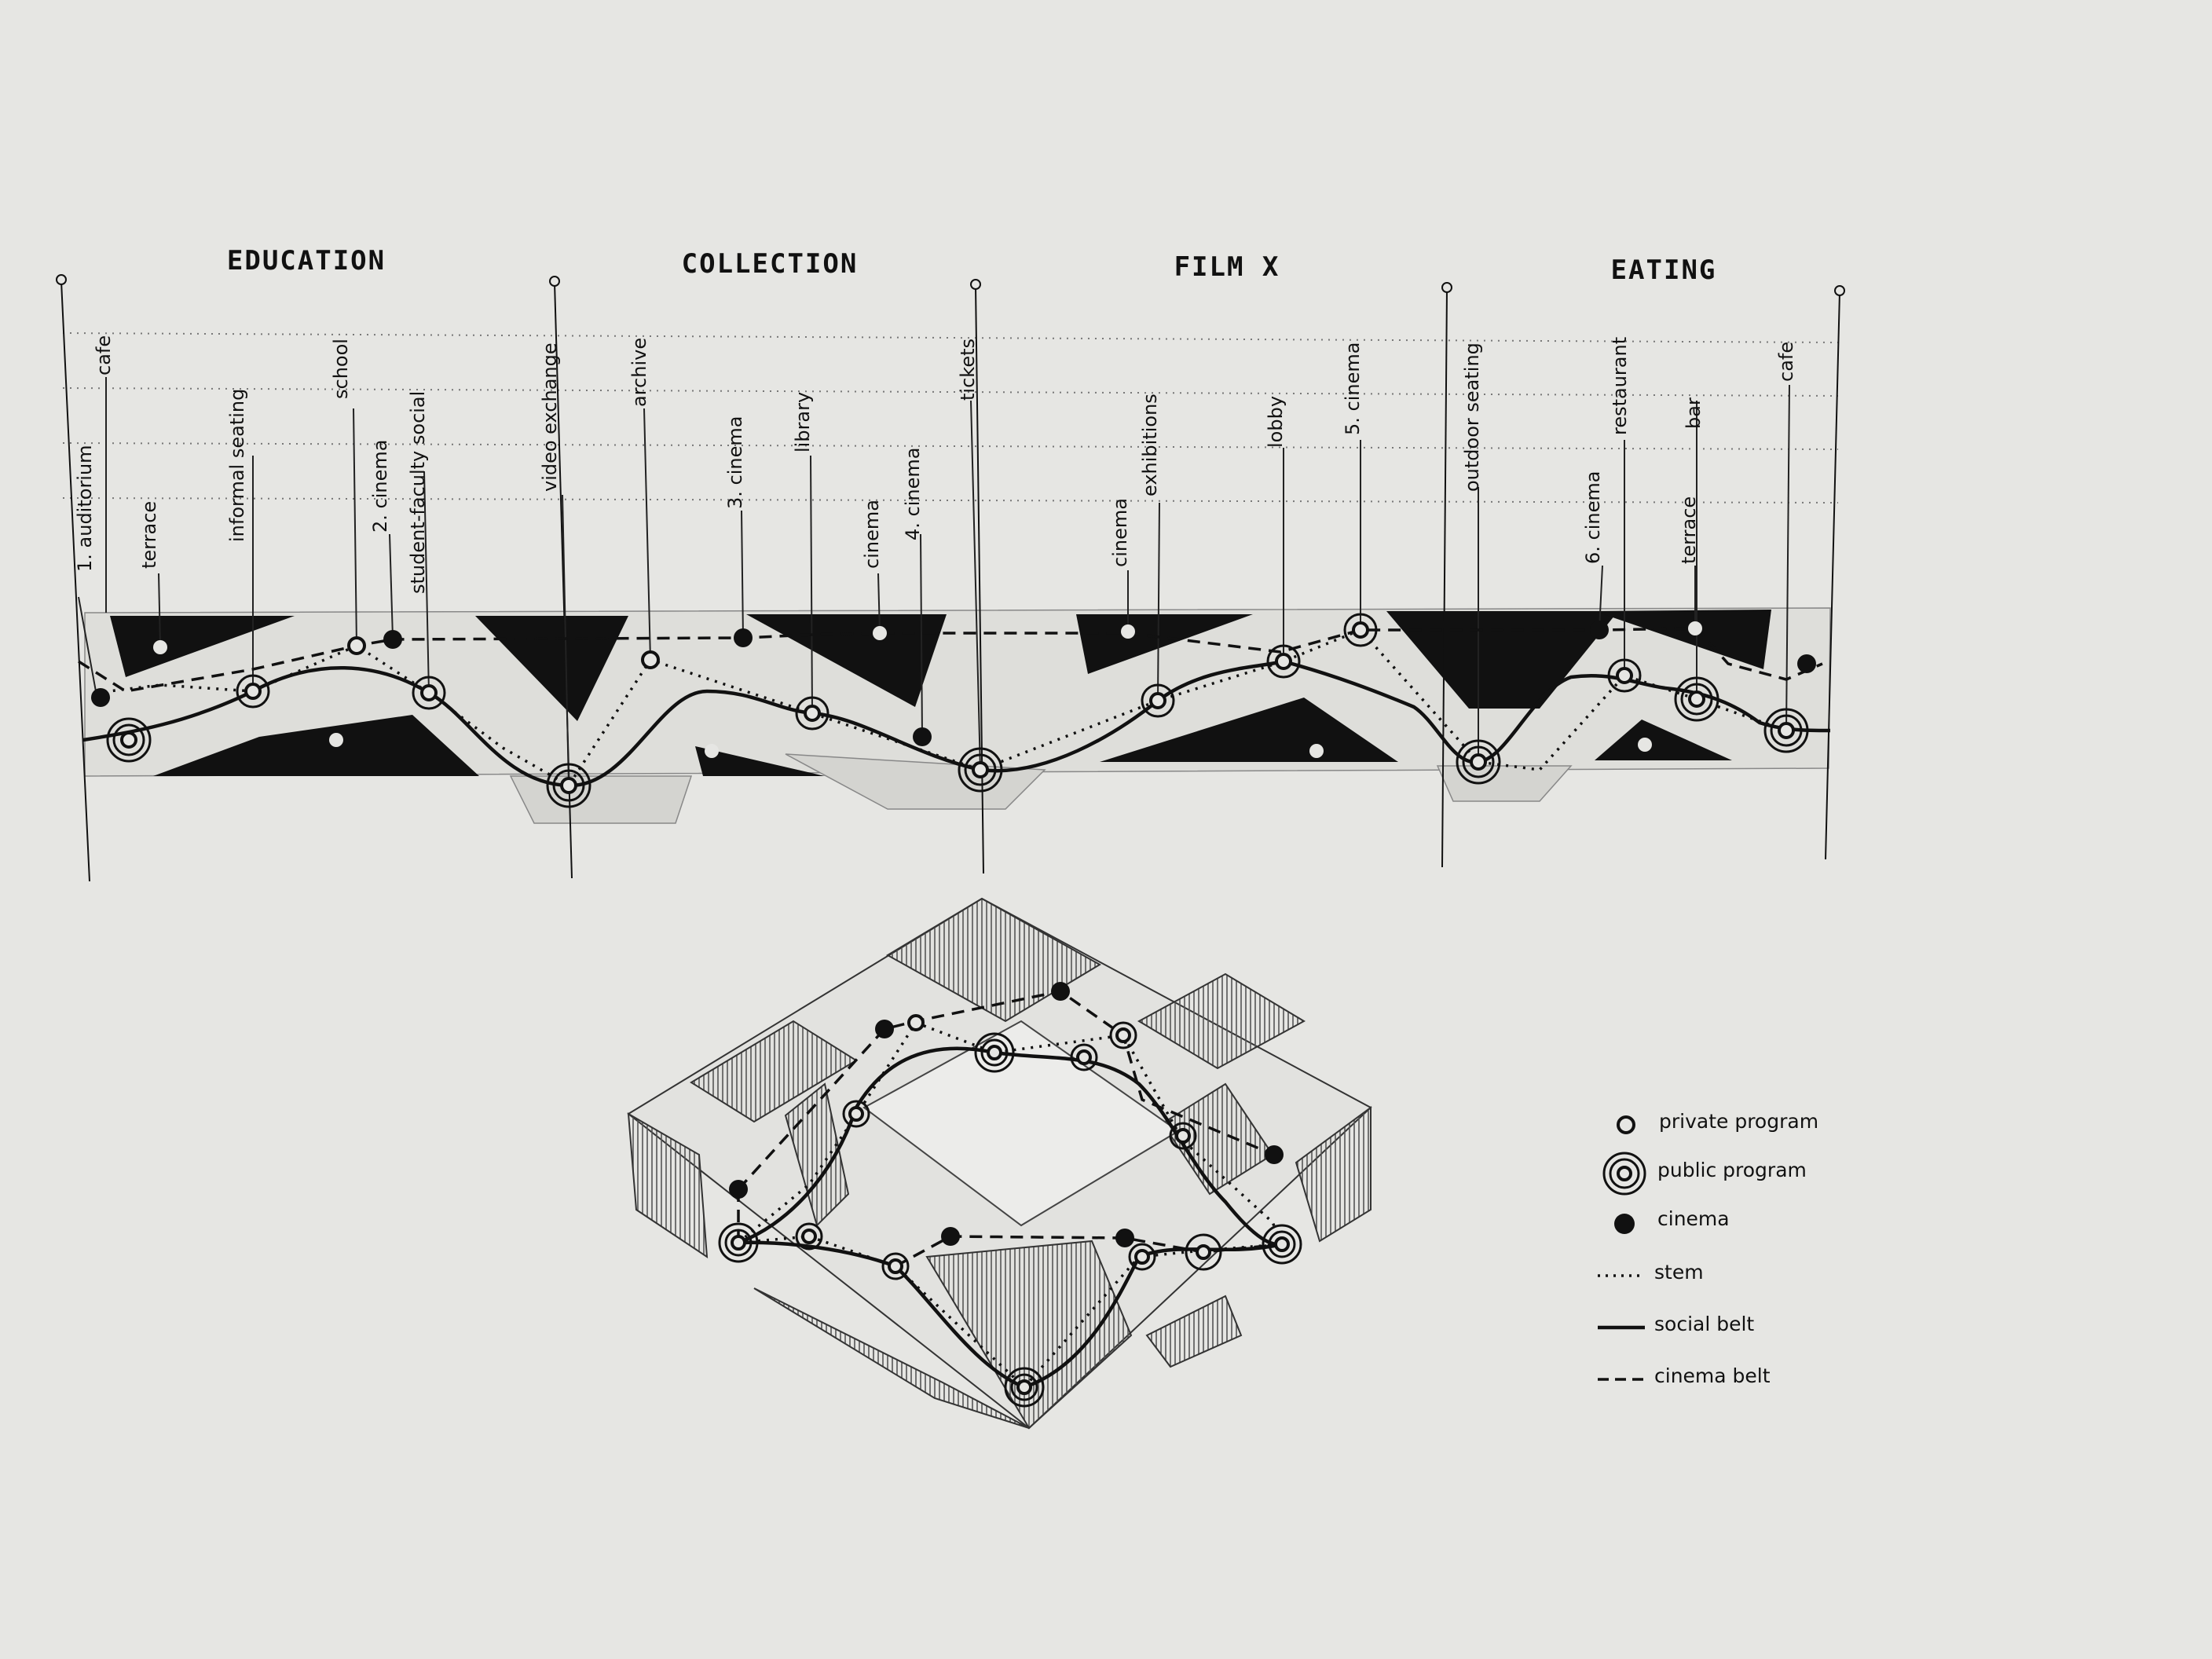  Describe the element at coordinates (1713, 1375) in the screenshot. I see `legend-label-cinemabelt: cinema belt` at that location.